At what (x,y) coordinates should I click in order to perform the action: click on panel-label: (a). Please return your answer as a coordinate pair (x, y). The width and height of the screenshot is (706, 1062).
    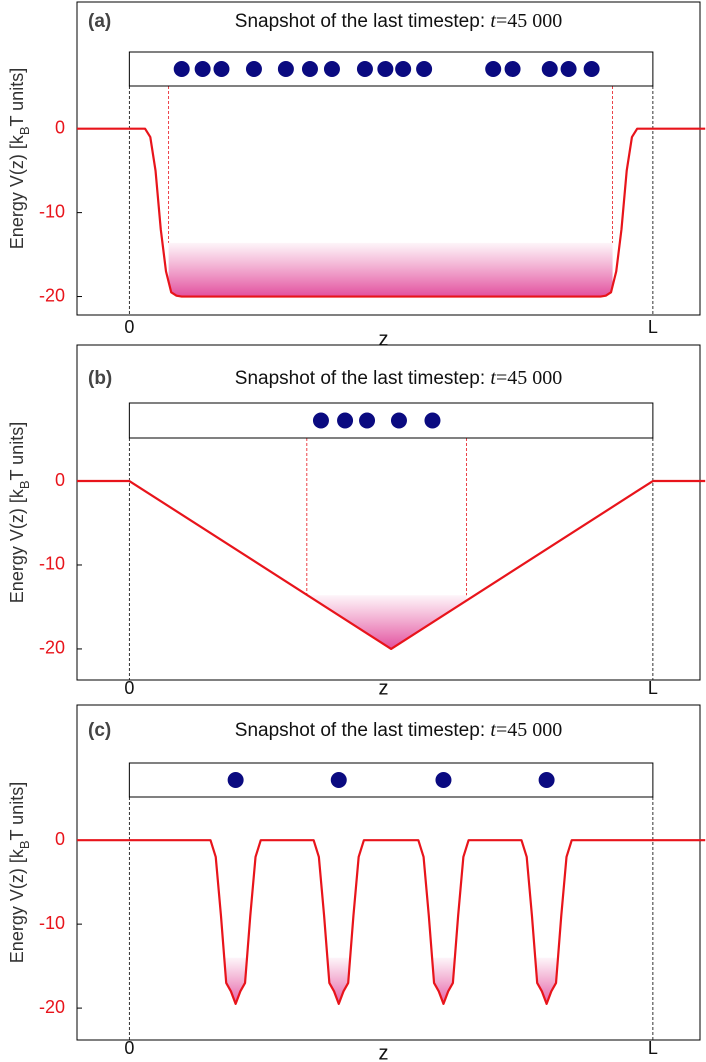
    Looking at the image, I should click on (99, 21).